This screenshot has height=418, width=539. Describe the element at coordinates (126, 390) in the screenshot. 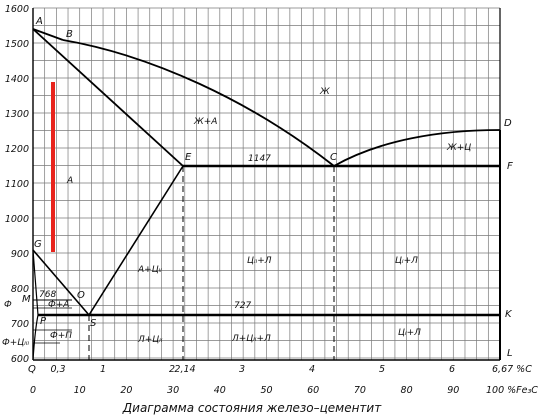

I see `wt-tick-20: 20` at that location.